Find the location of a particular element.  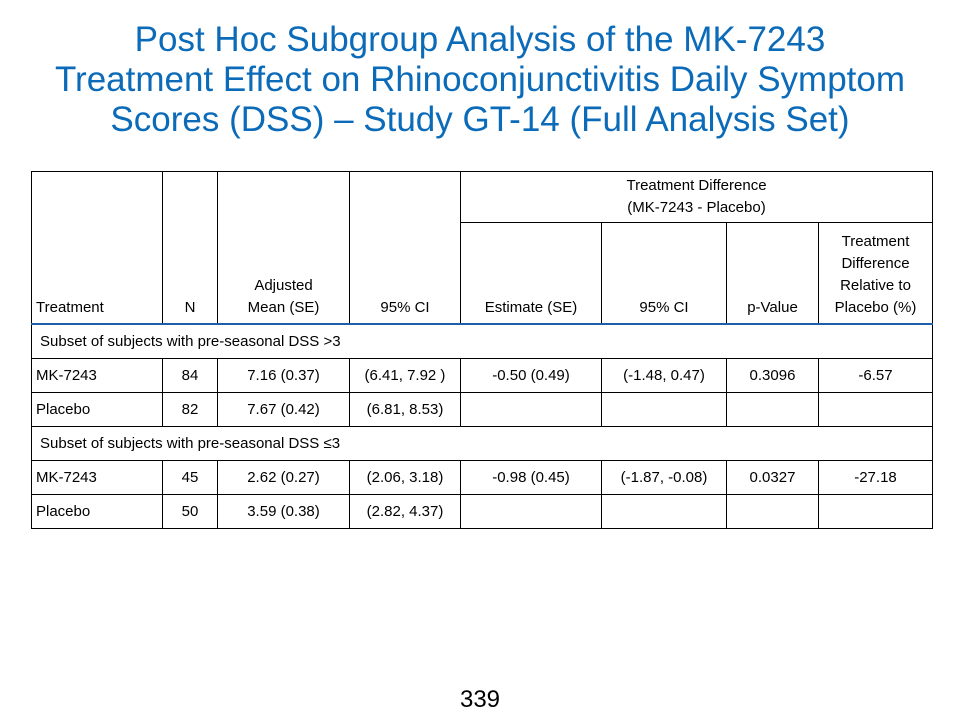

cell-p-value: 0.0327 is located at coordinates (772, 477).